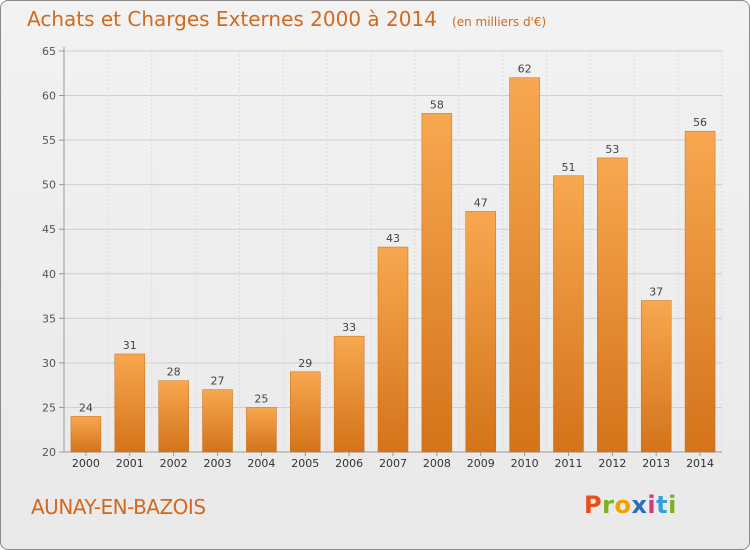  I want to click on data-label-2006: 33, so click(349, 327).